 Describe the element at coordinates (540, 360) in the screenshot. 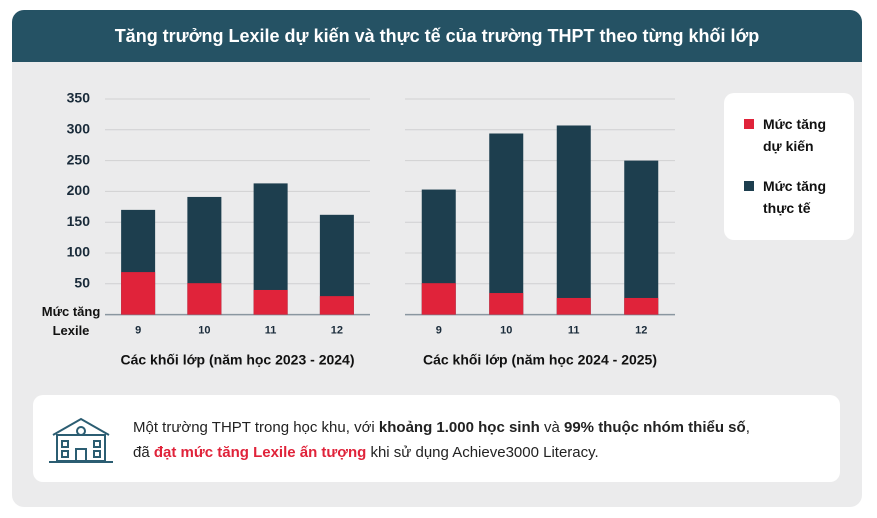

I see `x-axis-label: Các khối lớp (năm học 2024 - 2025)` at that location.